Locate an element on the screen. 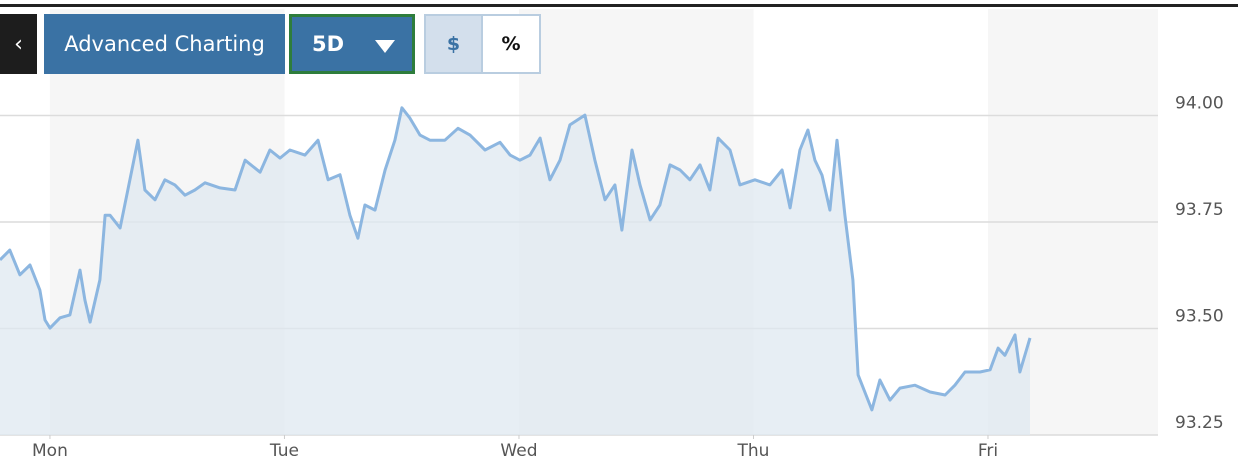  x-tick-label: Fri is located at coordinates (988, 451).